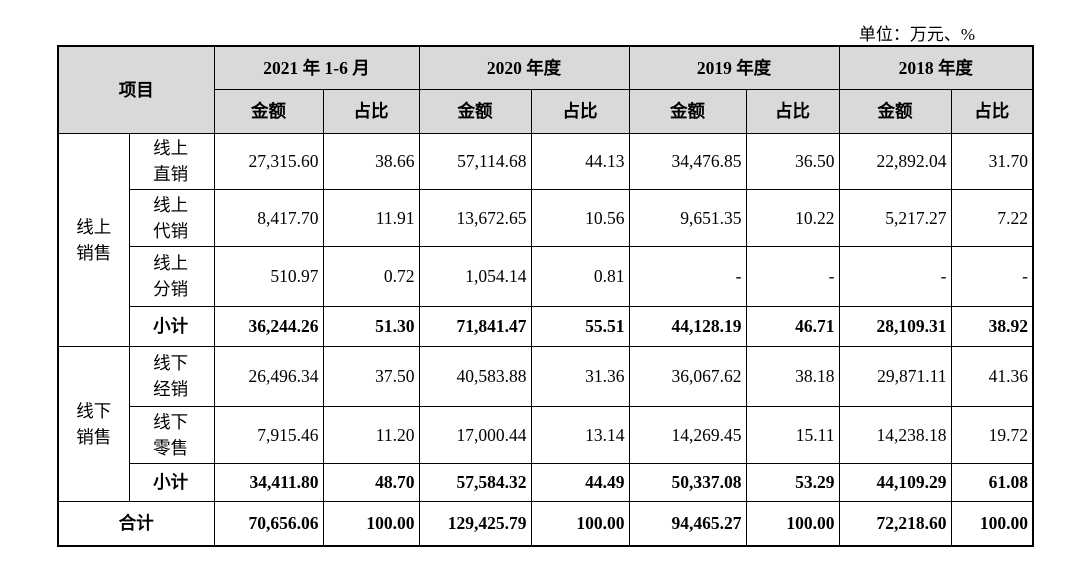 The height and width of the screenshot is (587, 1088). Describe the element at coordinates (687, 482) in the screenshot. I see `table-cell: 50,337.08` at that location.